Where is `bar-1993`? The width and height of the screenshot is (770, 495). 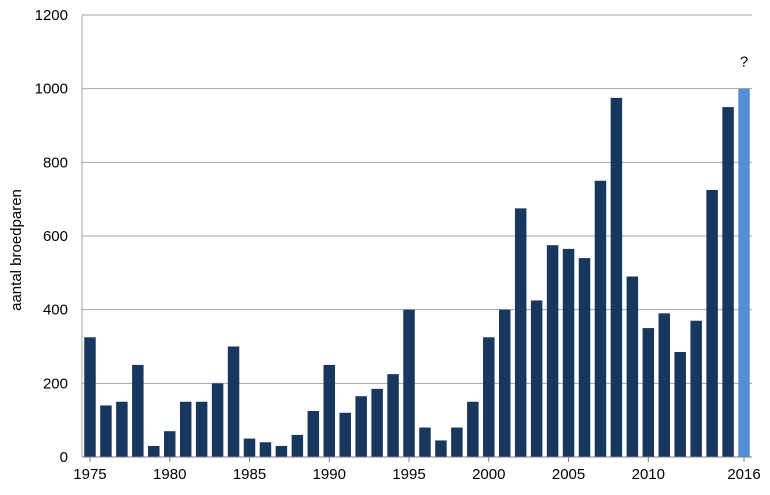
bar-1993 is located at coordinates (377, 422).